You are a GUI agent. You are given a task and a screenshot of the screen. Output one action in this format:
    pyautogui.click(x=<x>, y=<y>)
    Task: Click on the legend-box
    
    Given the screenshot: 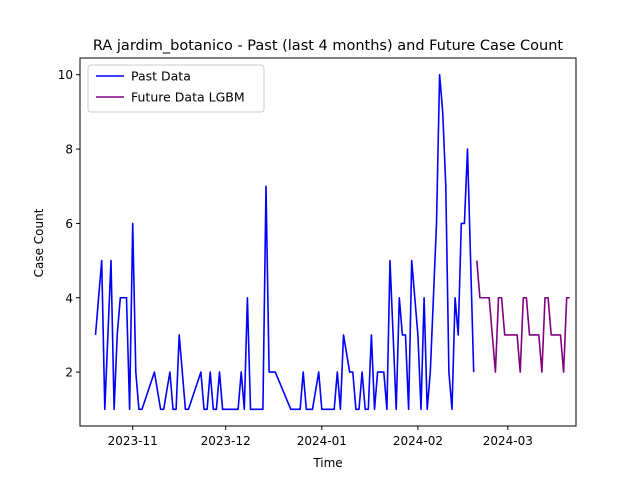 What is the action you would take?
    pyautogui.click(x=176, y=88)
    